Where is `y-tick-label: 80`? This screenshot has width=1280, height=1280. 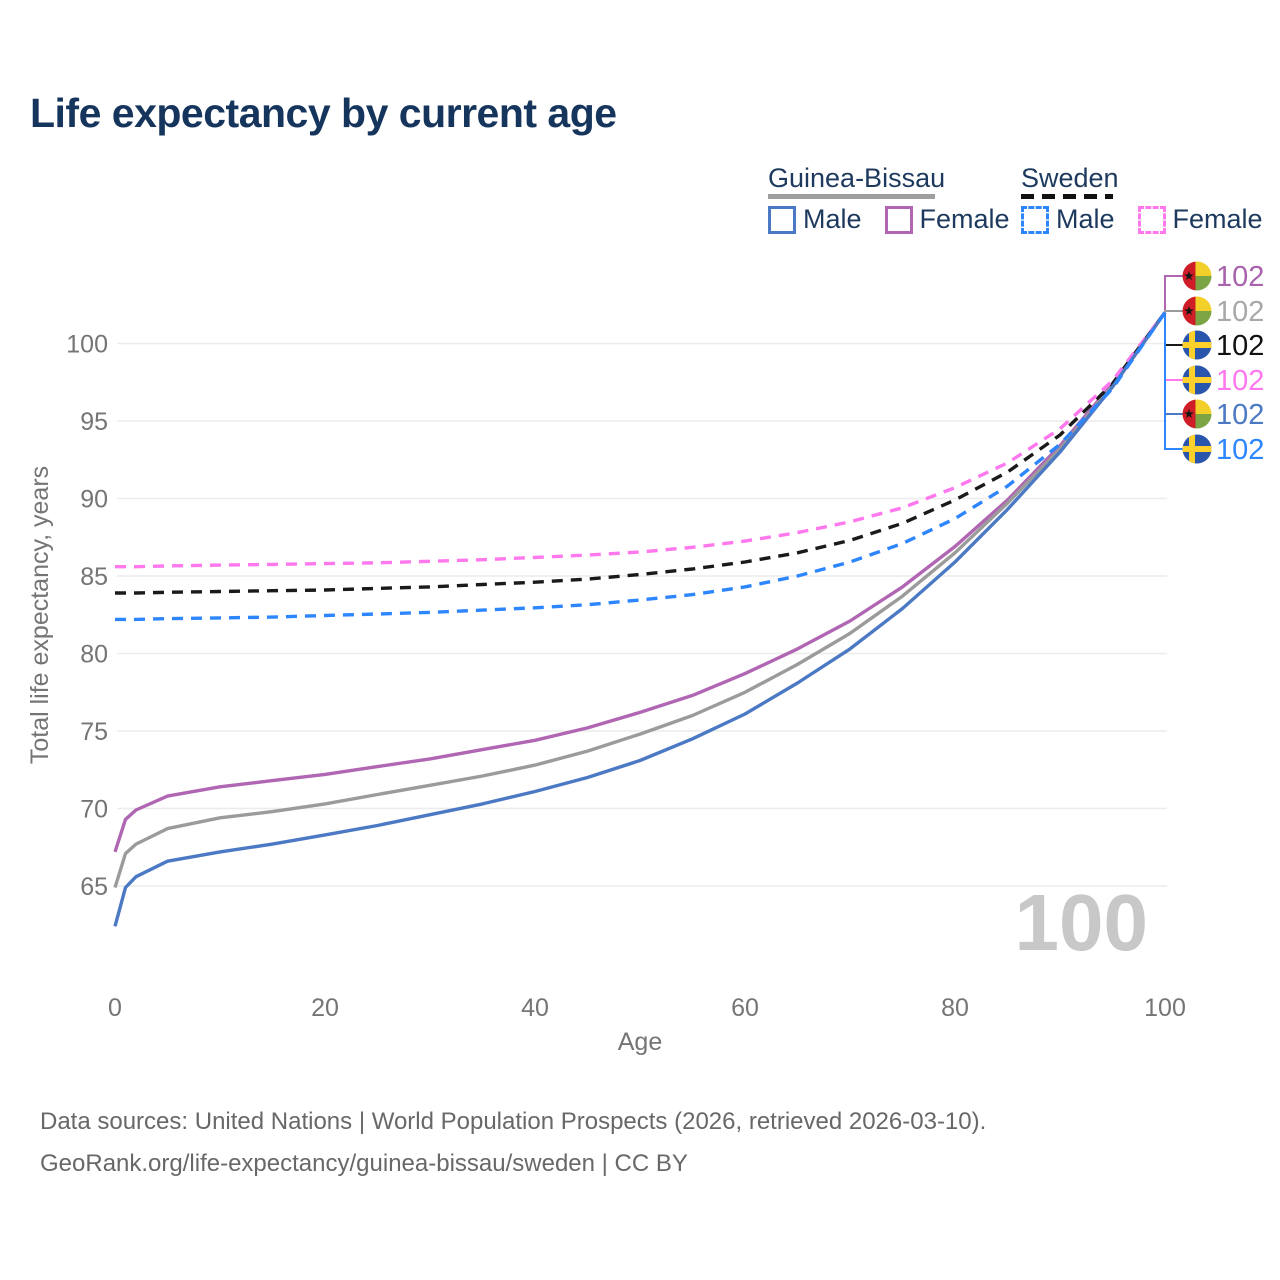 y-tick-label: 80 is located at coordinates (94, 655).